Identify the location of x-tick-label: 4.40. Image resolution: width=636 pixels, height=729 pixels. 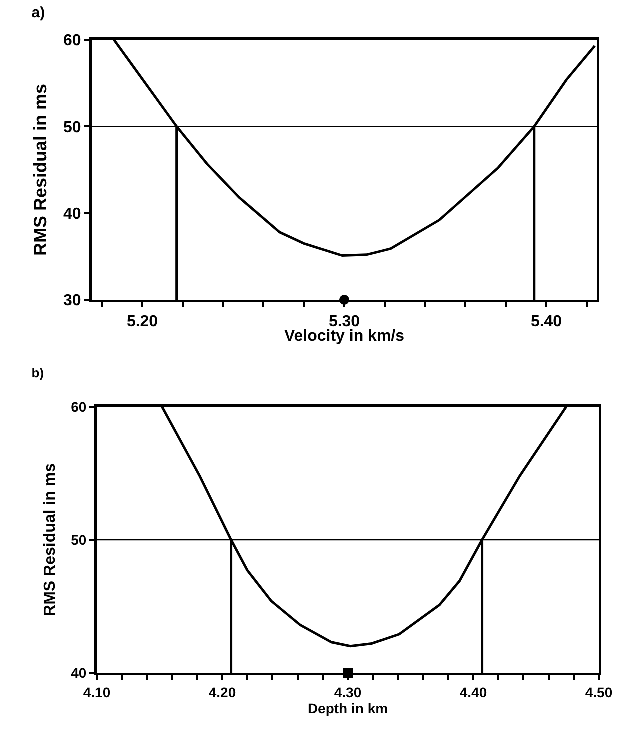
(474, 692).